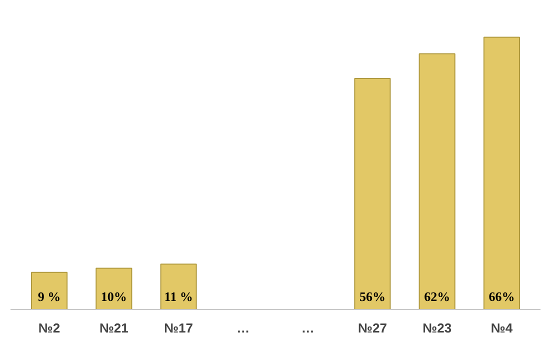 The image size is (550, 338). What do you see at coordinates (437, 328) in the screenshot?
I see `x-tick-label: №23` at bounding box center [437, 328].